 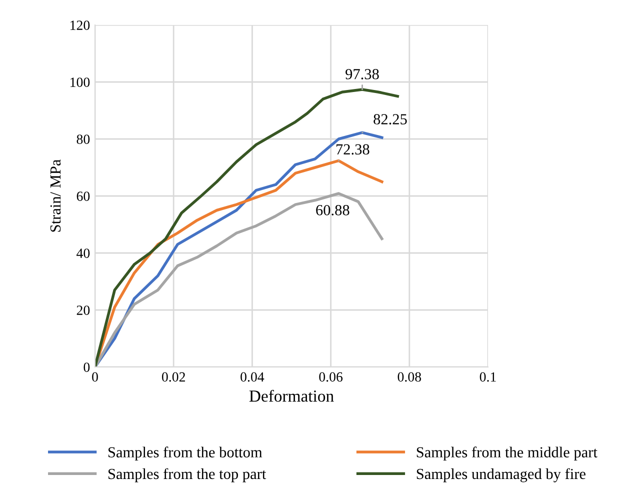 What do you see at coordinates (87, 367) in the screenshot?
I see `y-tick-label: 0` at bounding box center [87, 367].